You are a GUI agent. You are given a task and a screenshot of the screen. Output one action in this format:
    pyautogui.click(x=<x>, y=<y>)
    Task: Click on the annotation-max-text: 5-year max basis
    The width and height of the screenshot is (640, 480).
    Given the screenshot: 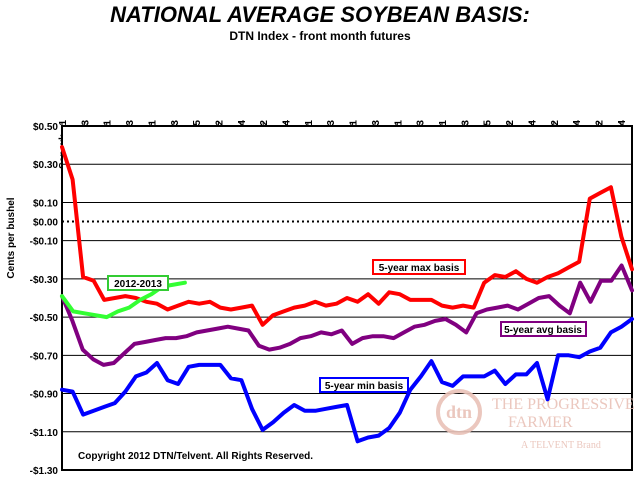 What is the action you would take?
    pyautogui.click(x=419, y=268)
    